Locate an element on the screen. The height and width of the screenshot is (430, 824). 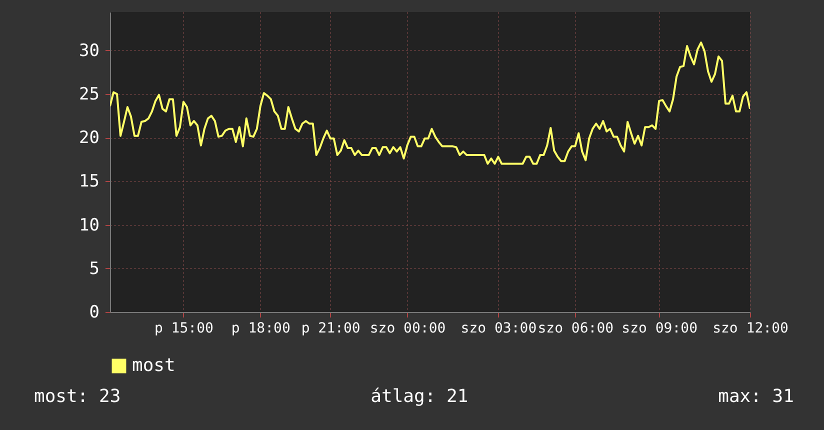
y-tick-label: 20 is located at coordinates (89, 138).